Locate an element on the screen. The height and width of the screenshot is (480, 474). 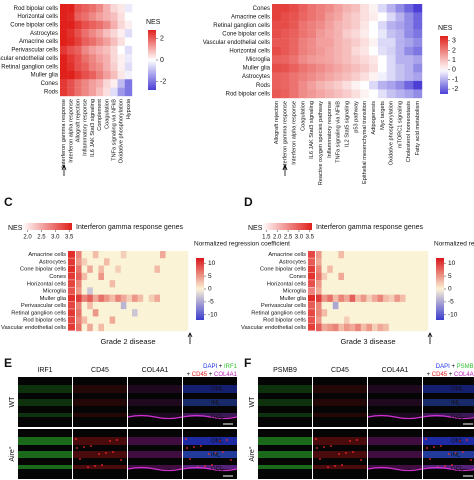
row-label: Rod bipolar cells is located at coordinates (248, 94).